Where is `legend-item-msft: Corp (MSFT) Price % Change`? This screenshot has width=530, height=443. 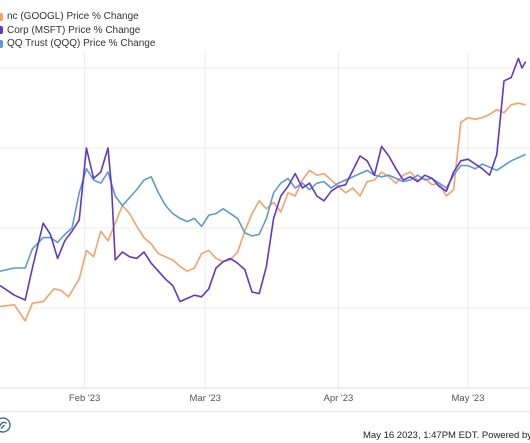
legend-item-msft: Corp (MSFT) Price % Change is located at coordinates (77, 31).